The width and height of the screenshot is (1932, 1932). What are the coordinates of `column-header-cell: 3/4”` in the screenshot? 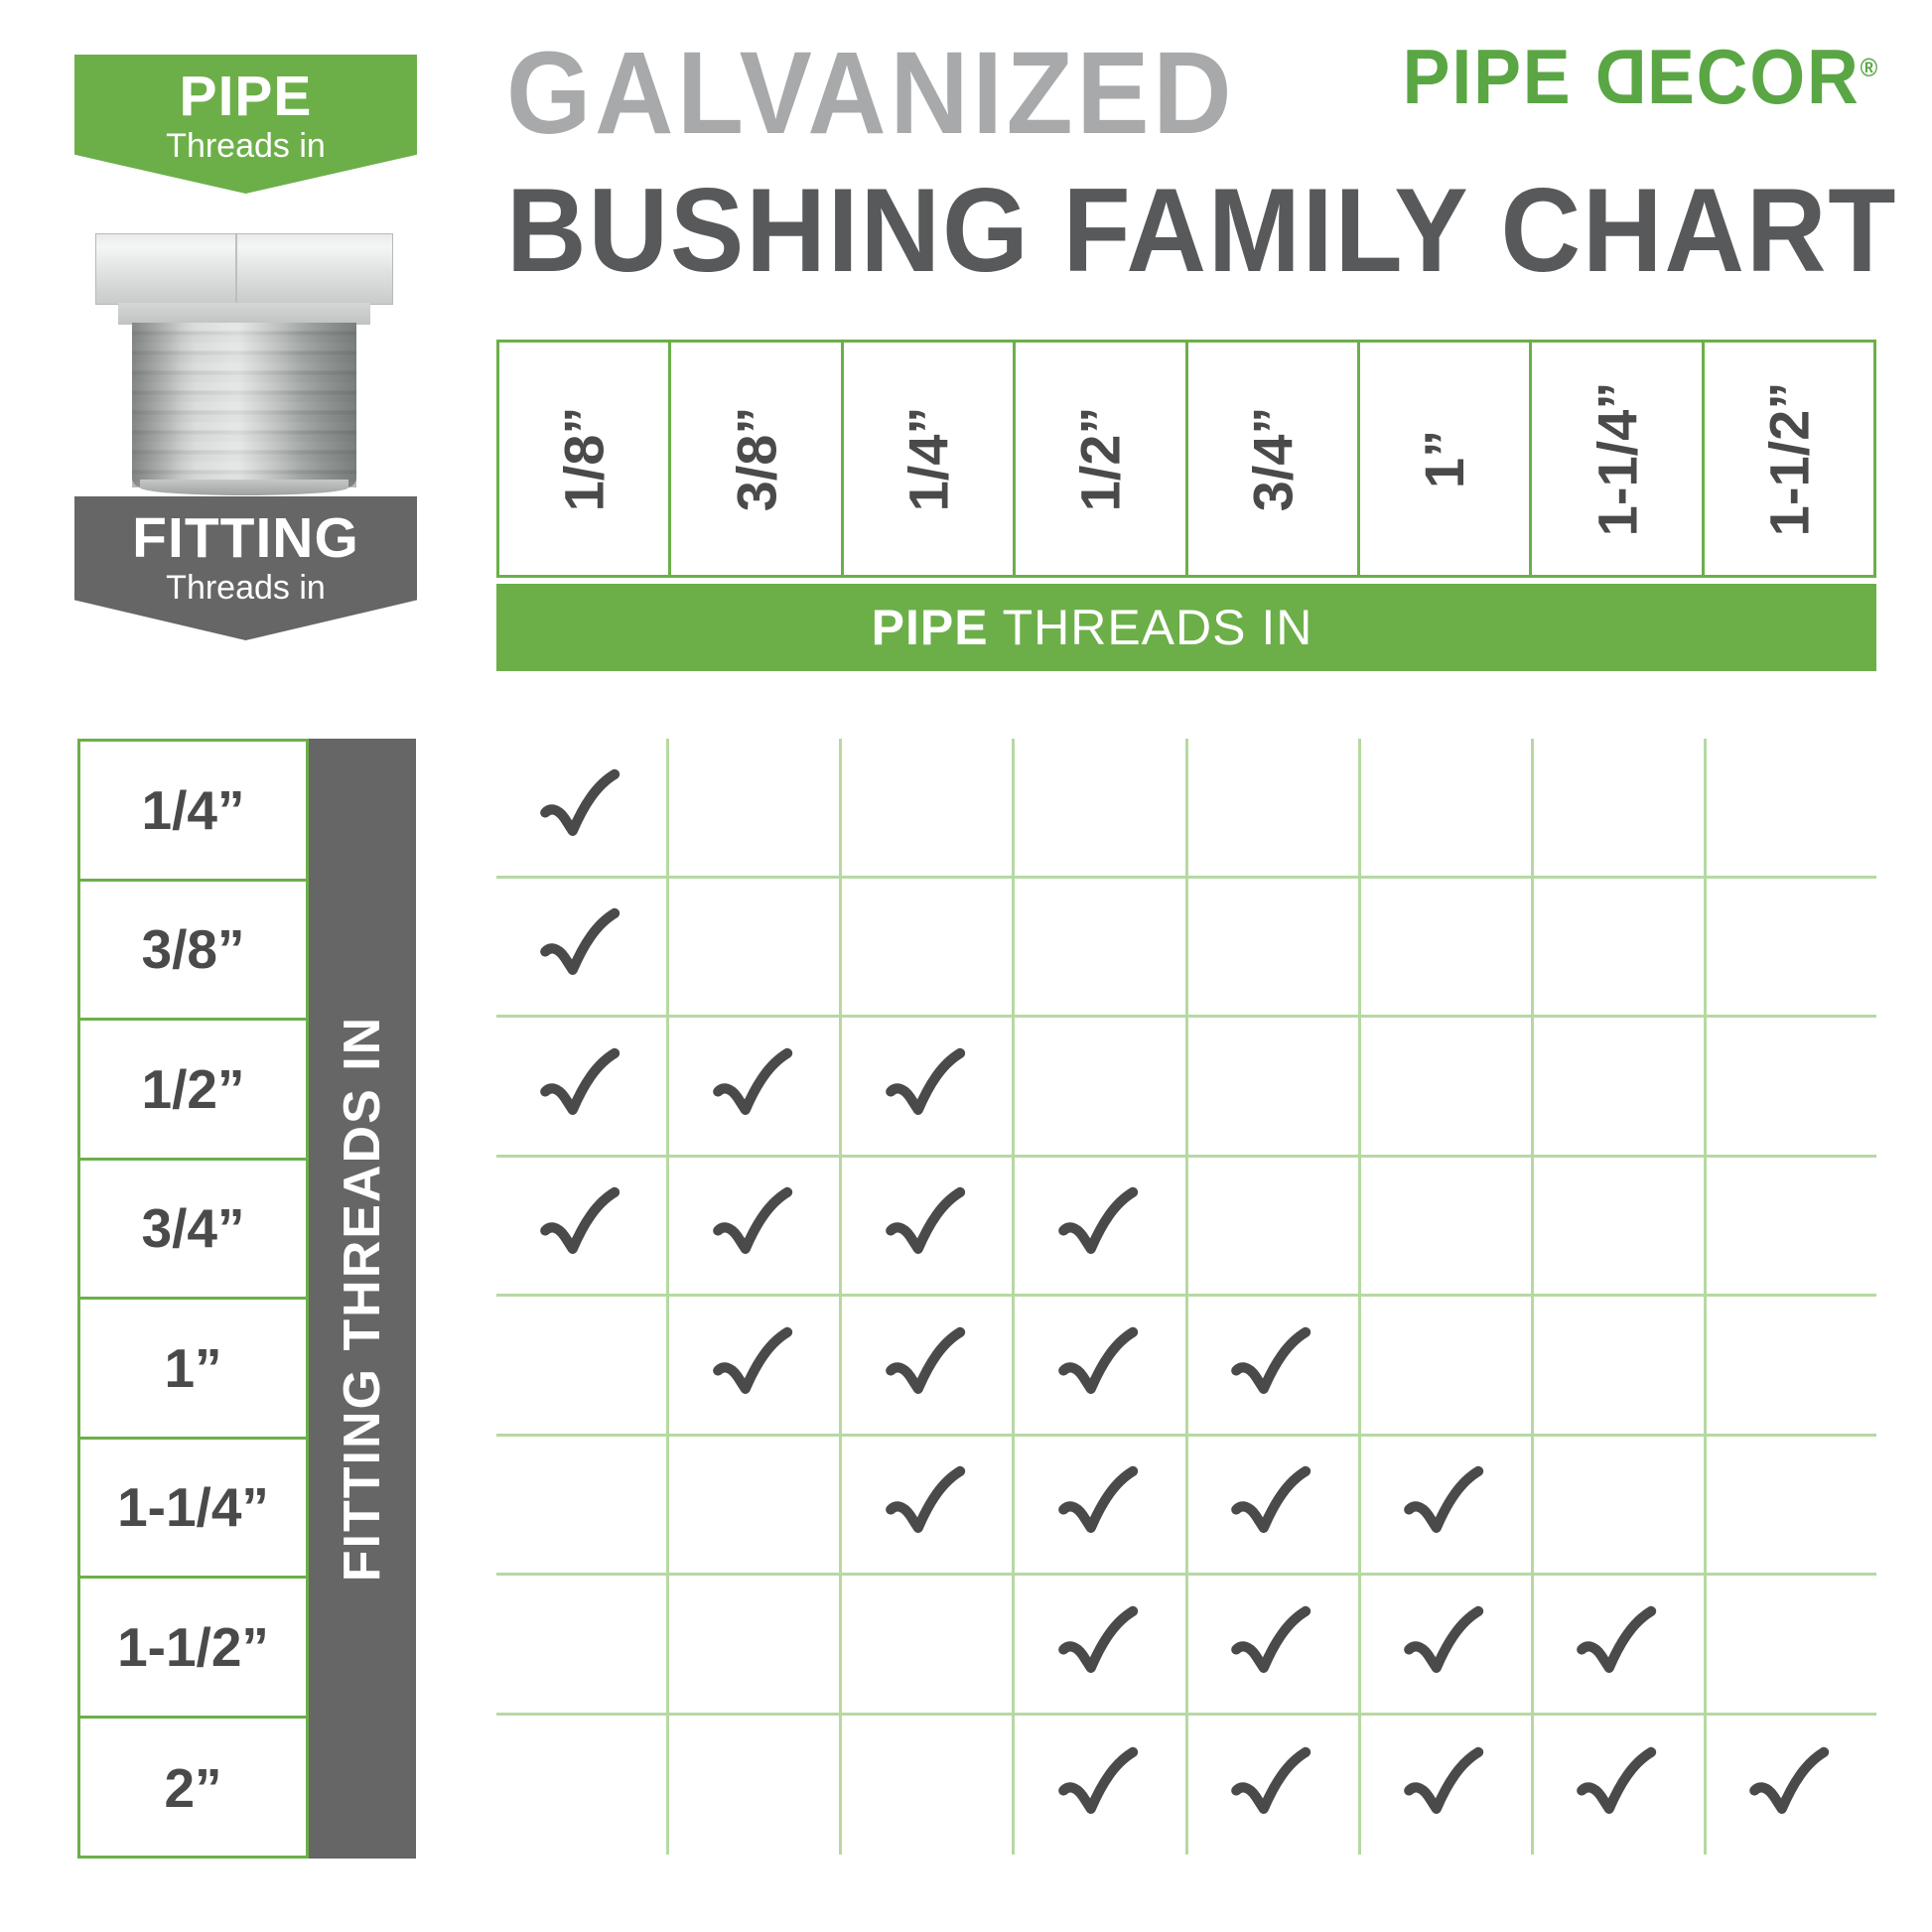 It's located at (1274, 459).